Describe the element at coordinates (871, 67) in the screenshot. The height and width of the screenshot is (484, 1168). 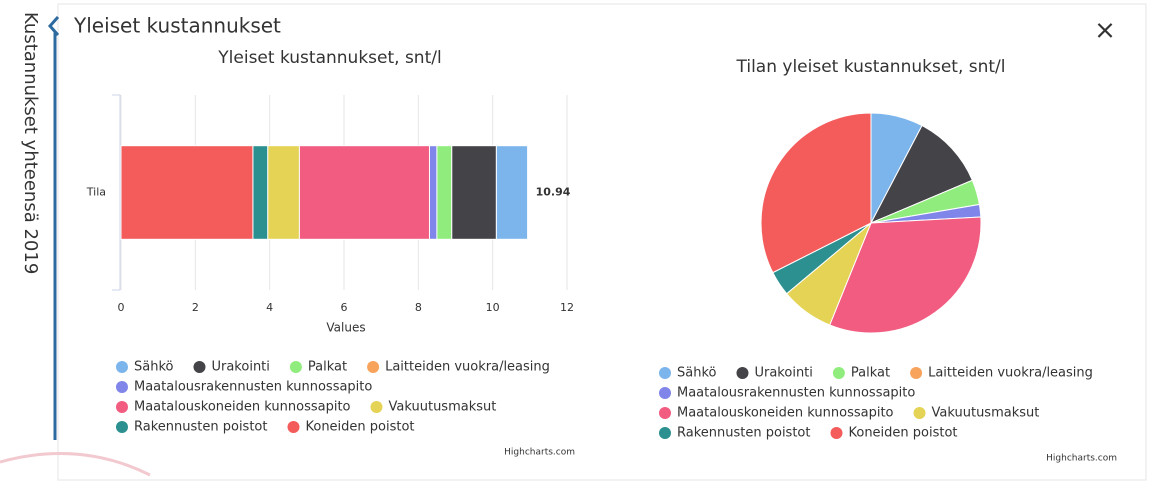
I see `chart-title: Tilan yleiset kustannukset, snt/l` at that location.